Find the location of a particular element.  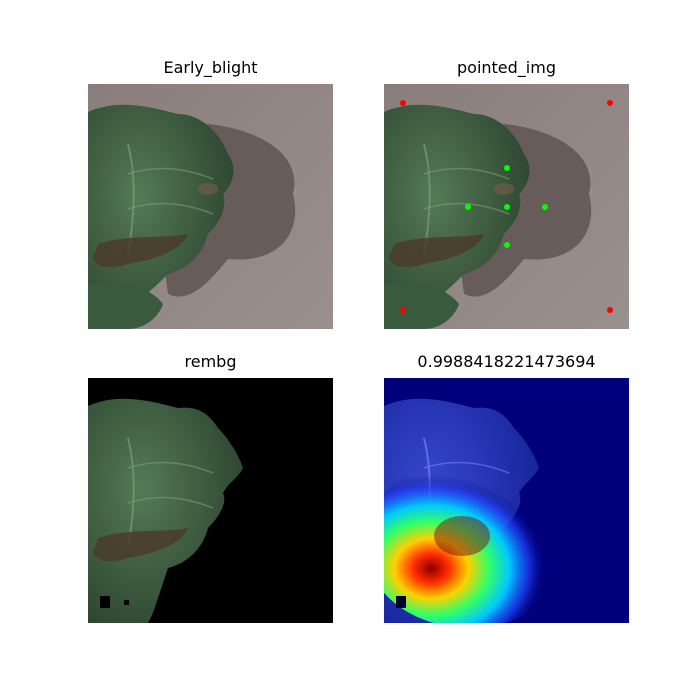

leaf-photo is located at coordinates (210, 206).